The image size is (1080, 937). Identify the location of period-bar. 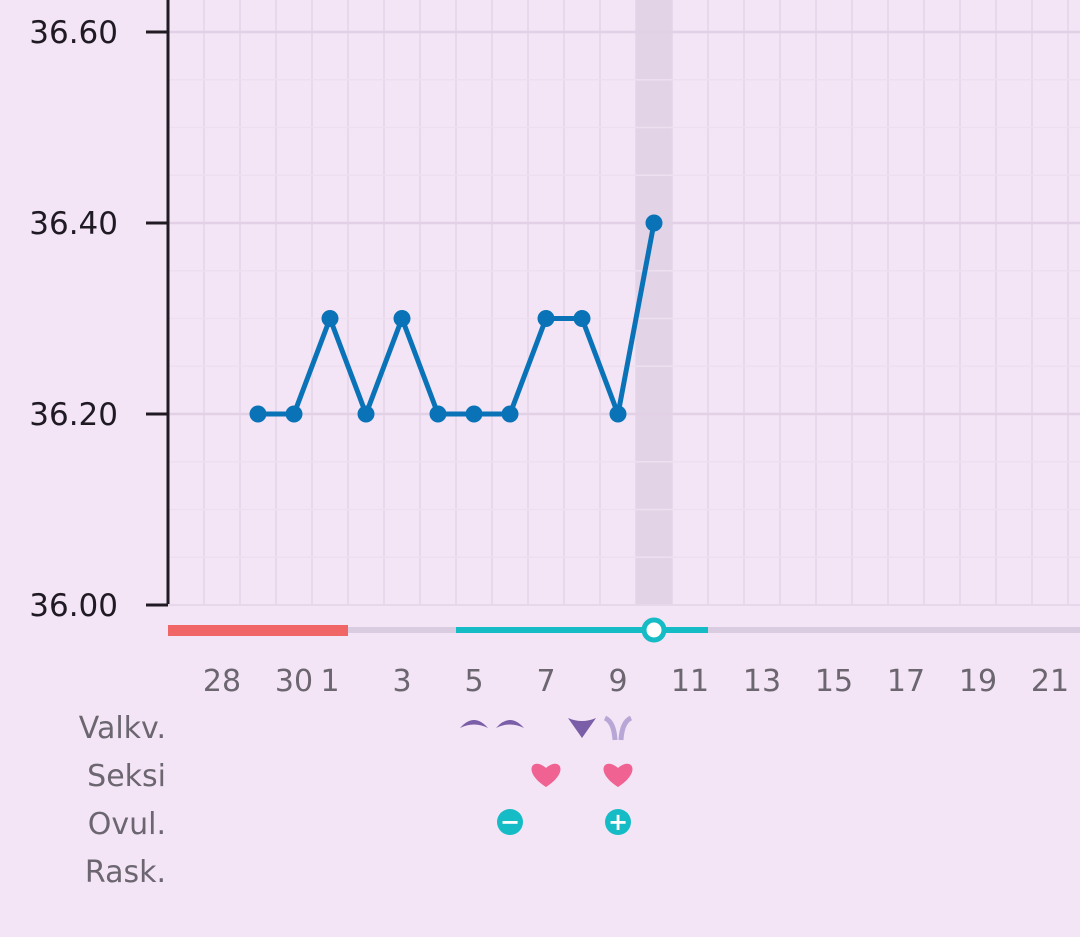
(258, 630).